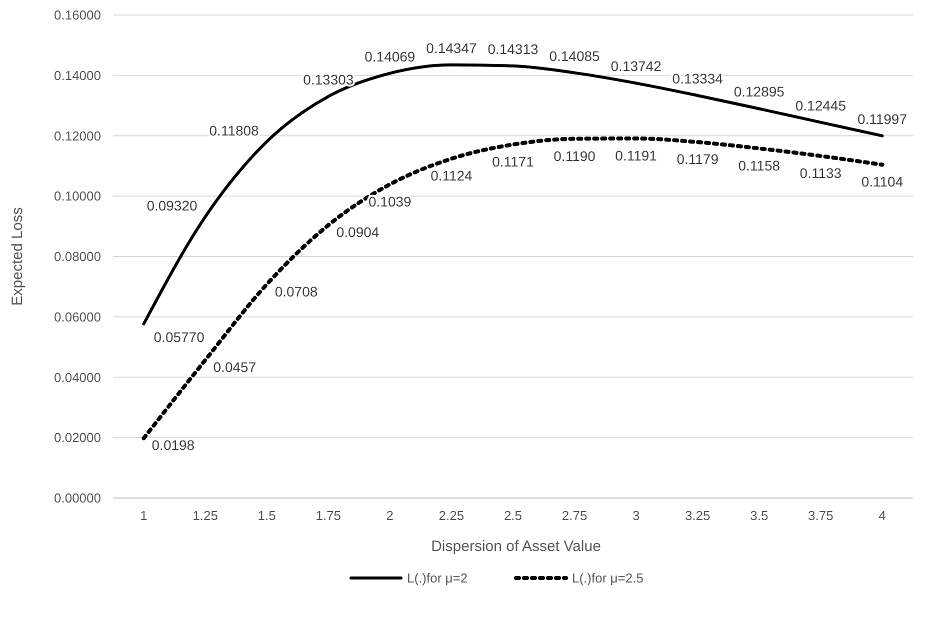  Describe the element at coordinates (390, 56) in the screenshot. I see `data-label: 0.14069` at that location.